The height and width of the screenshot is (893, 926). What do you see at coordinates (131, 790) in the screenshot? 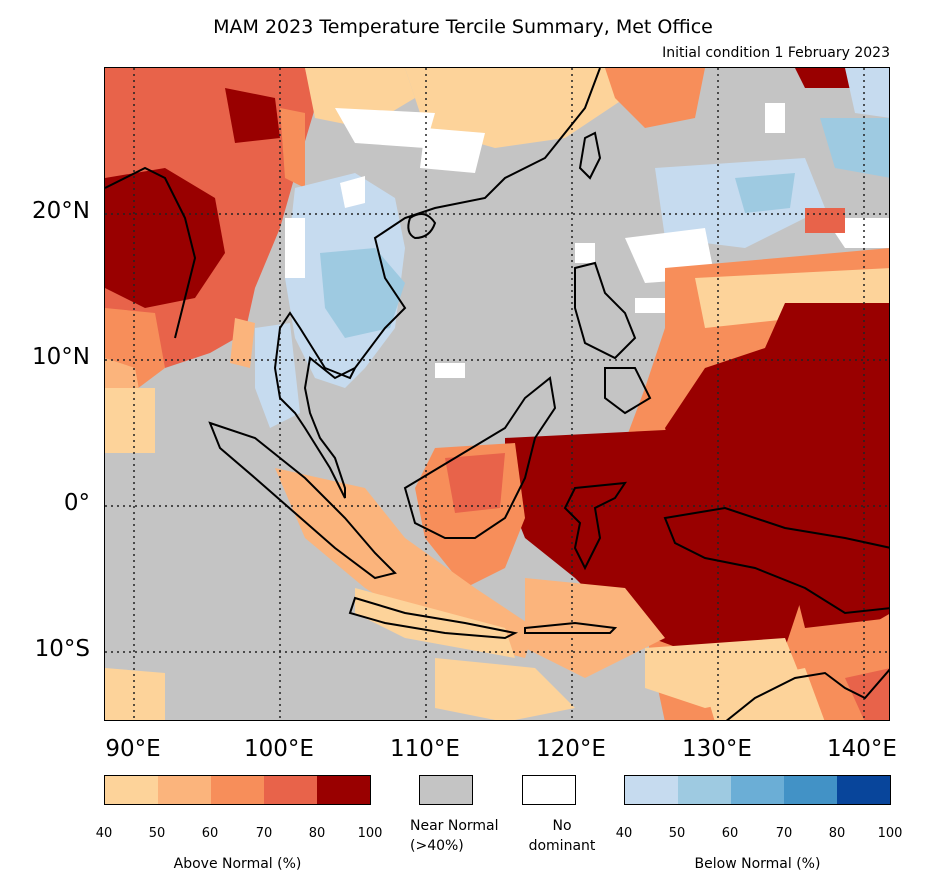
I see `above-40-50-swatch` at bounding box center [131, 790].